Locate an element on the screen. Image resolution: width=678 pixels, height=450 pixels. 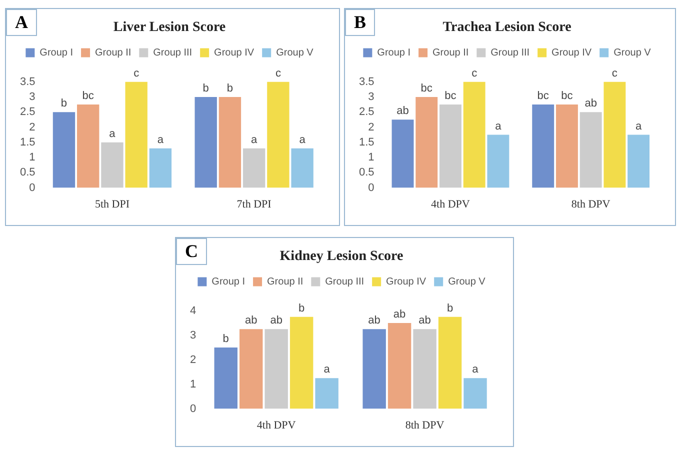
y-tick-label: 4 is located at coordinates (193, 310).